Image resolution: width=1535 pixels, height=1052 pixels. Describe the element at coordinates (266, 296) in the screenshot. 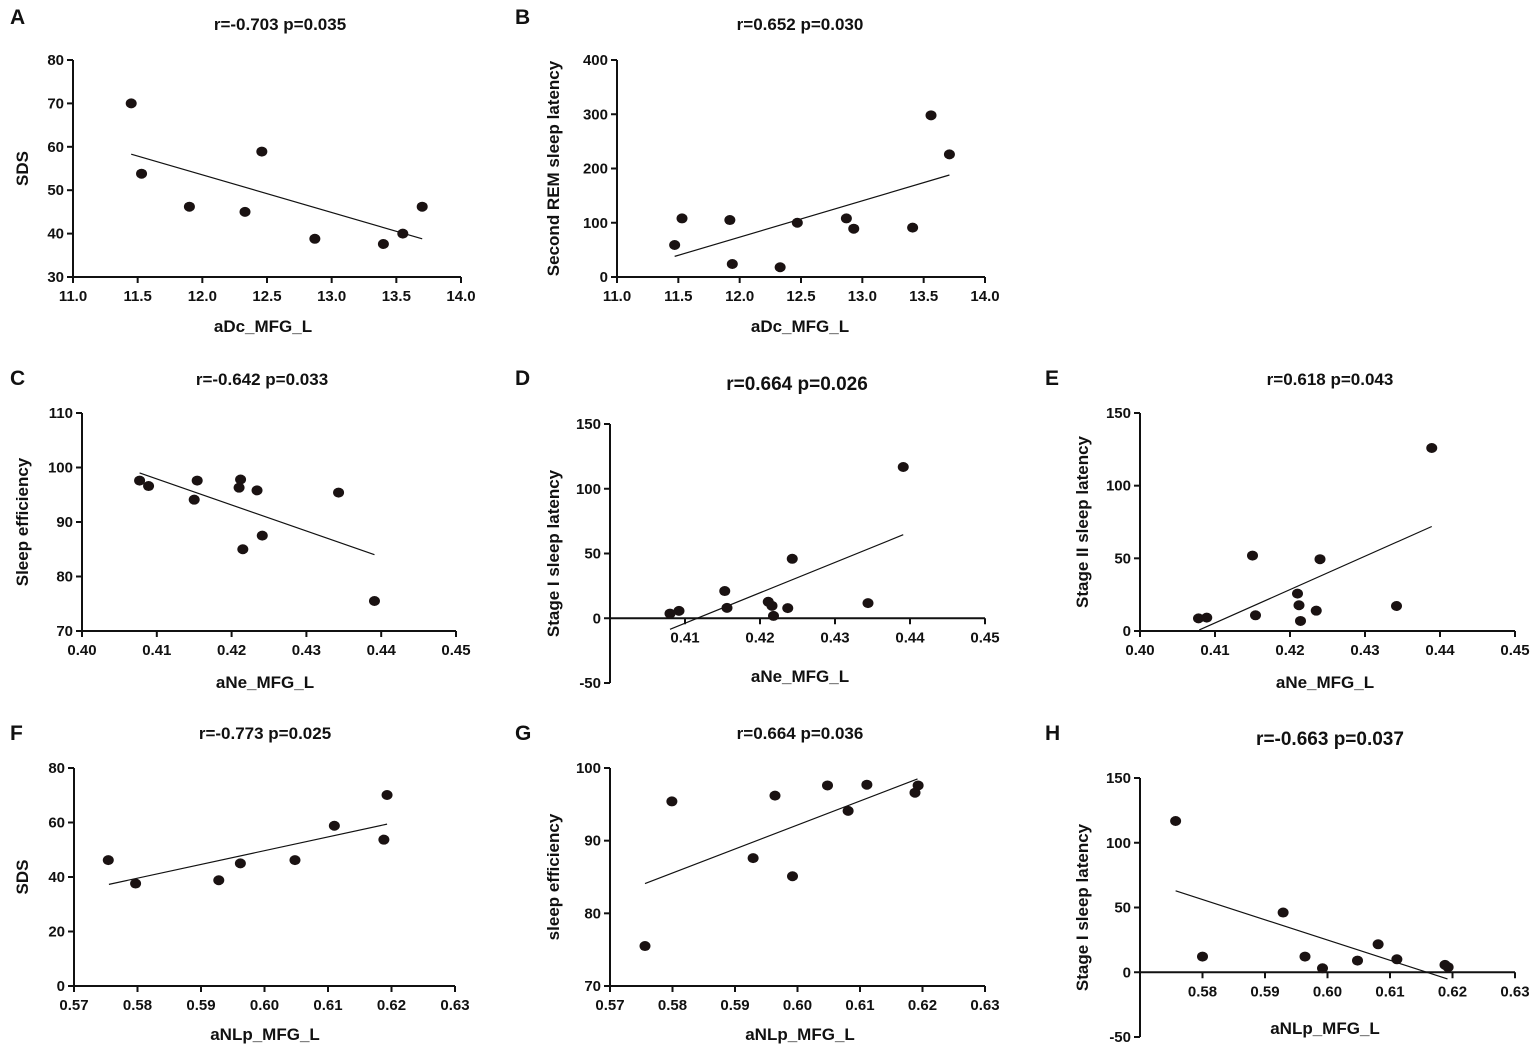

I see `x-tick-label: 12.5` at that location.